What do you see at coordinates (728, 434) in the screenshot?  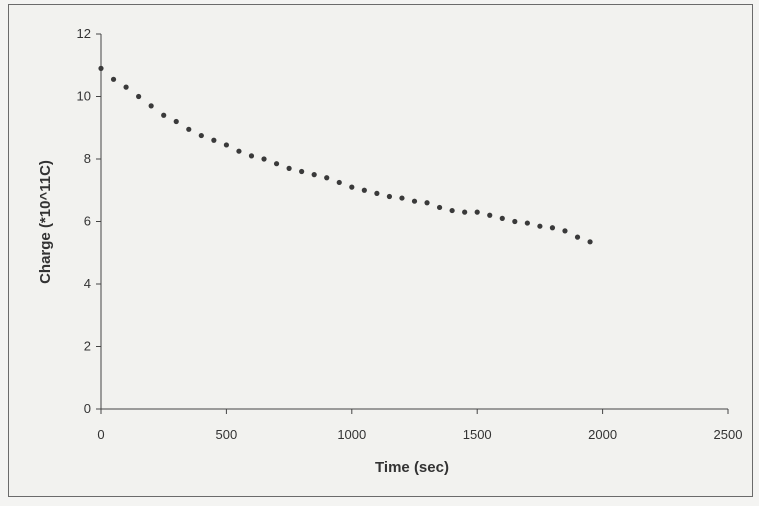 I see `x-tick-label: 2500` at bounding box center [728, 434].